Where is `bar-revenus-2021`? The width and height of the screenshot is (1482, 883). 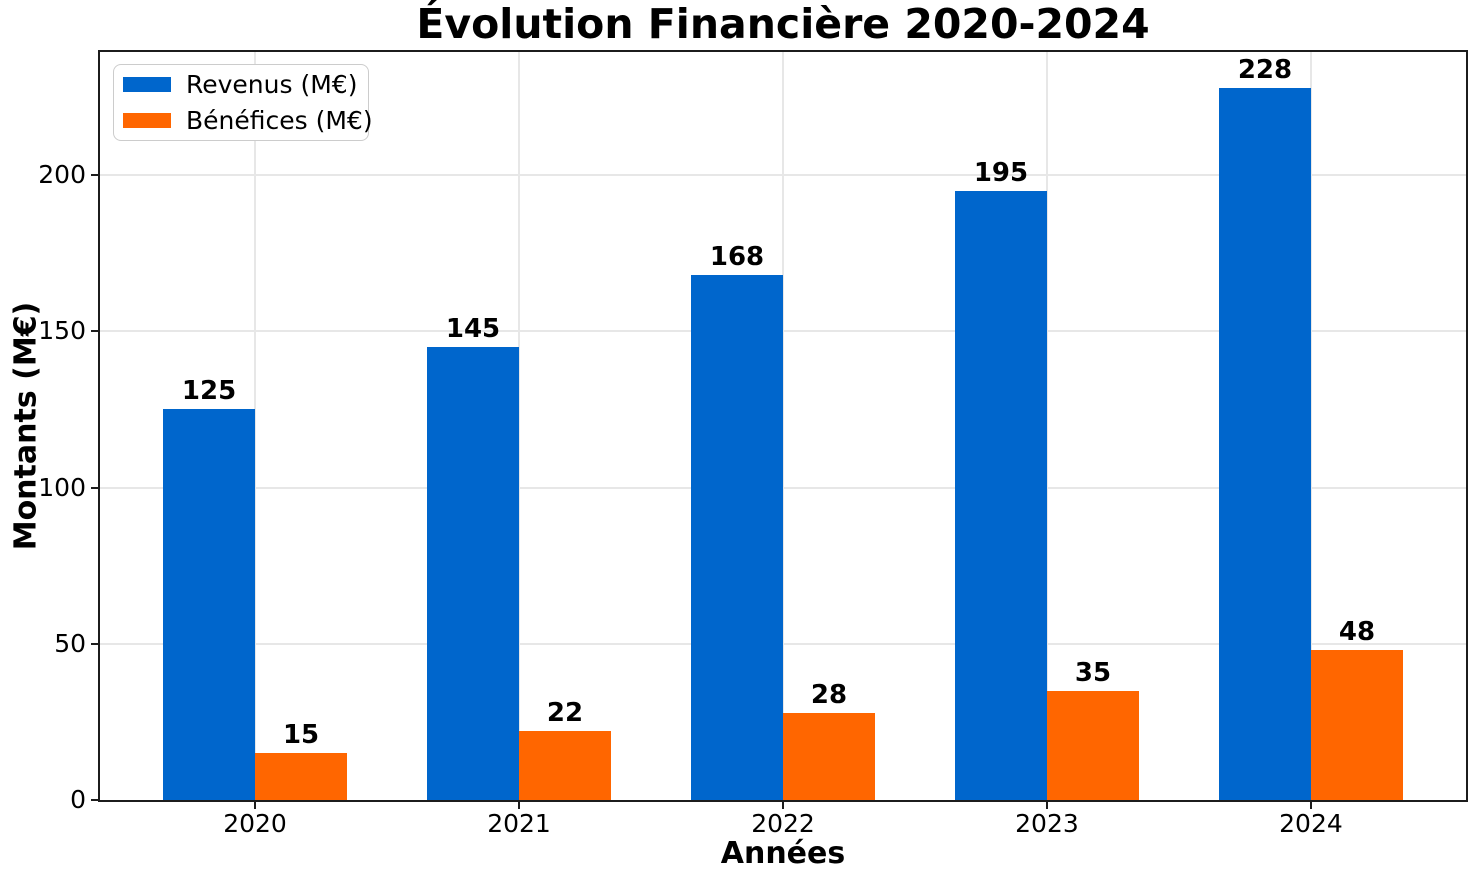 bar-revenus-2021 is located at coordinates (473, 573).